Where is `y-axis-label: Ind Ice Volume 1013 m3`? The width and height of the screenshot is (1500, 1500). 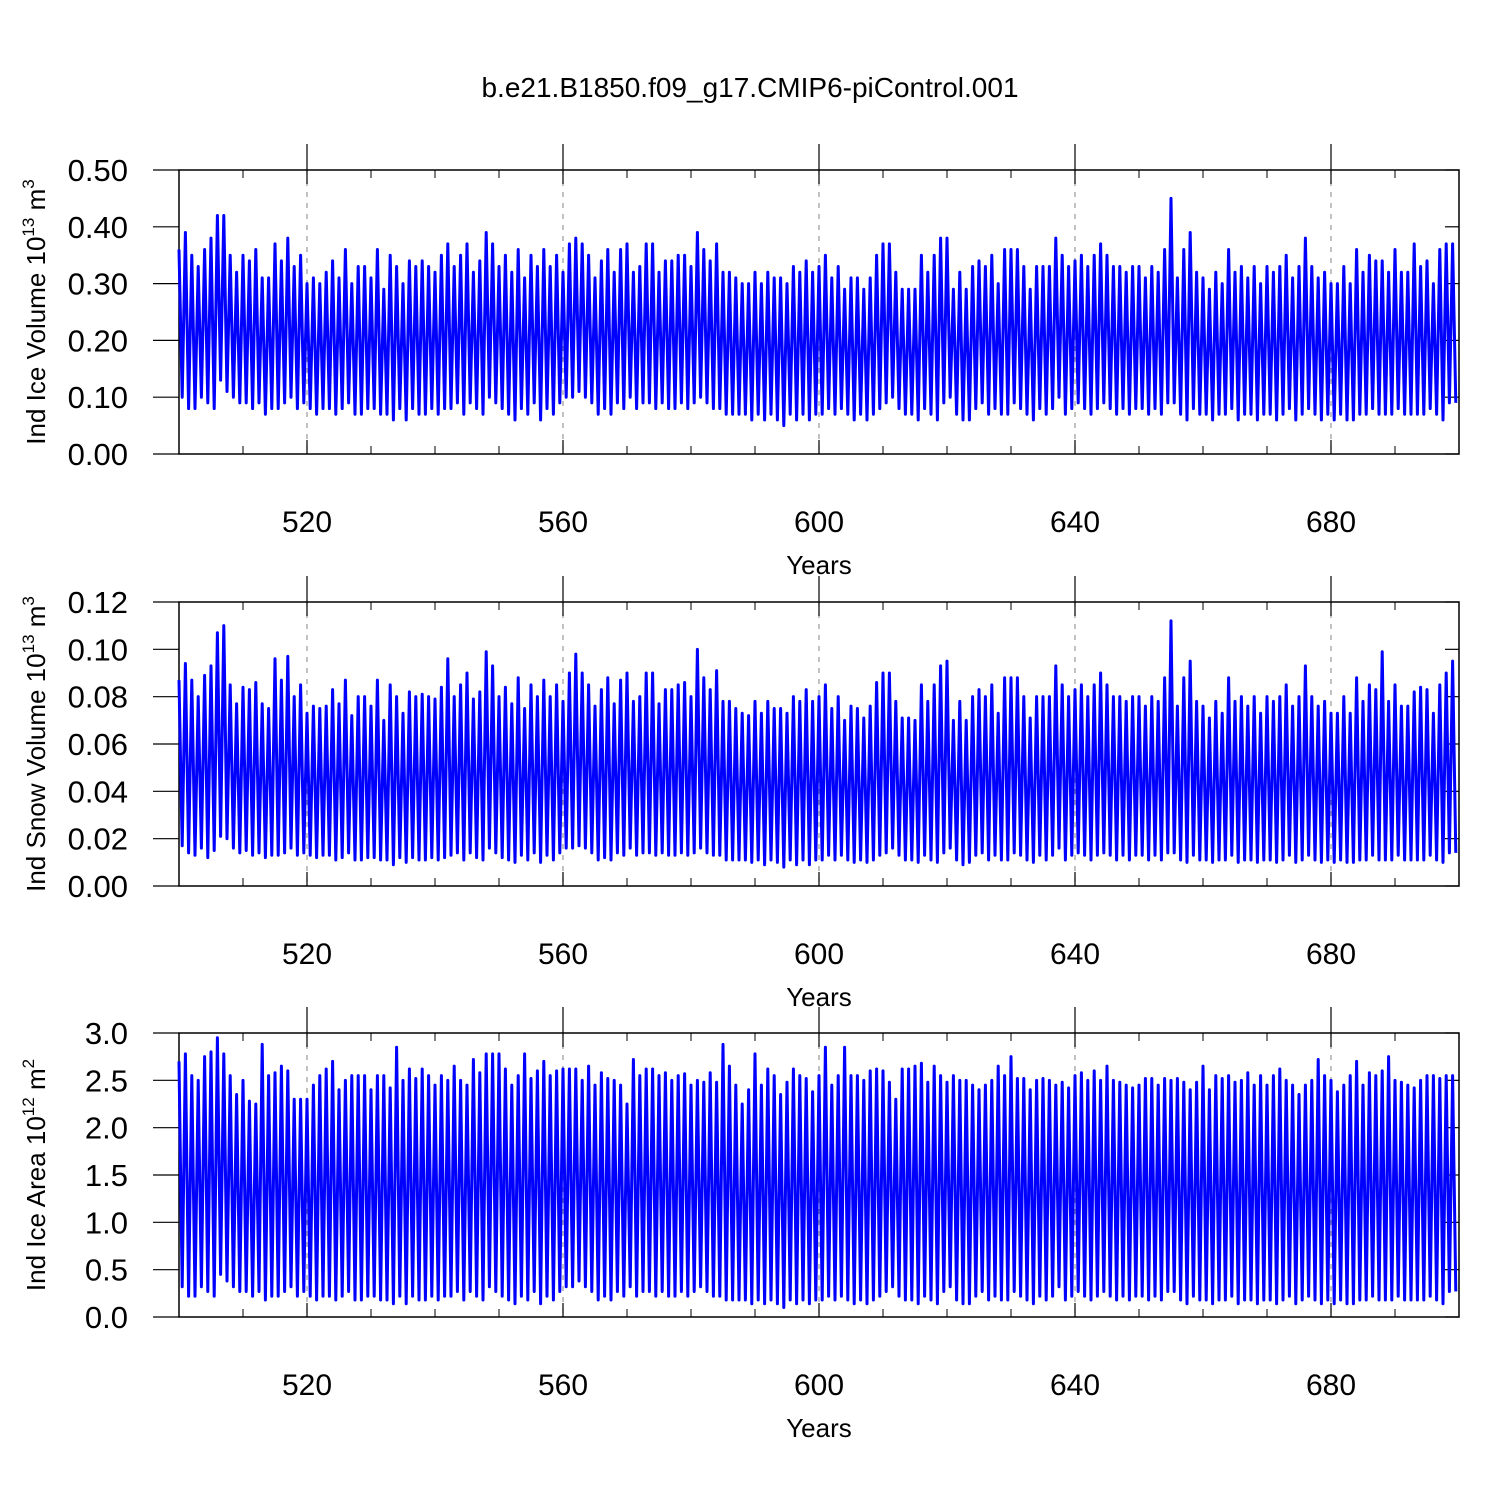
y-axis-label: Ind Ice Volume 1013 m3 is located at coordinates (35, 311).